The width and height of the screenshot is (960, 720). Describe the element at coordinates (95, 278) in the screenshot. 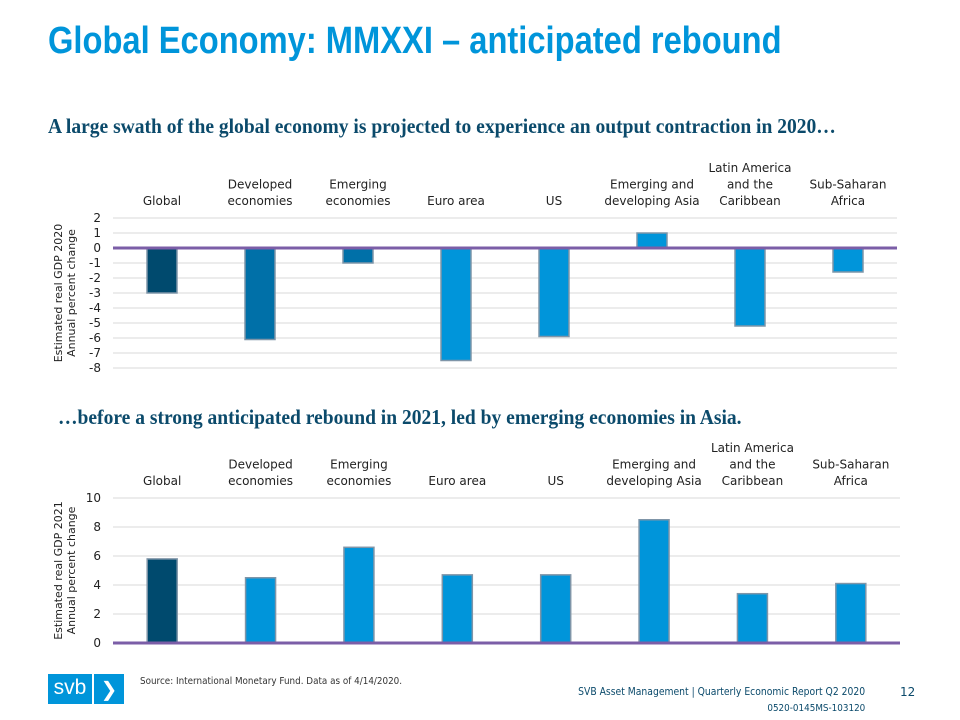

I see `y-tick-label: -2` at that location.